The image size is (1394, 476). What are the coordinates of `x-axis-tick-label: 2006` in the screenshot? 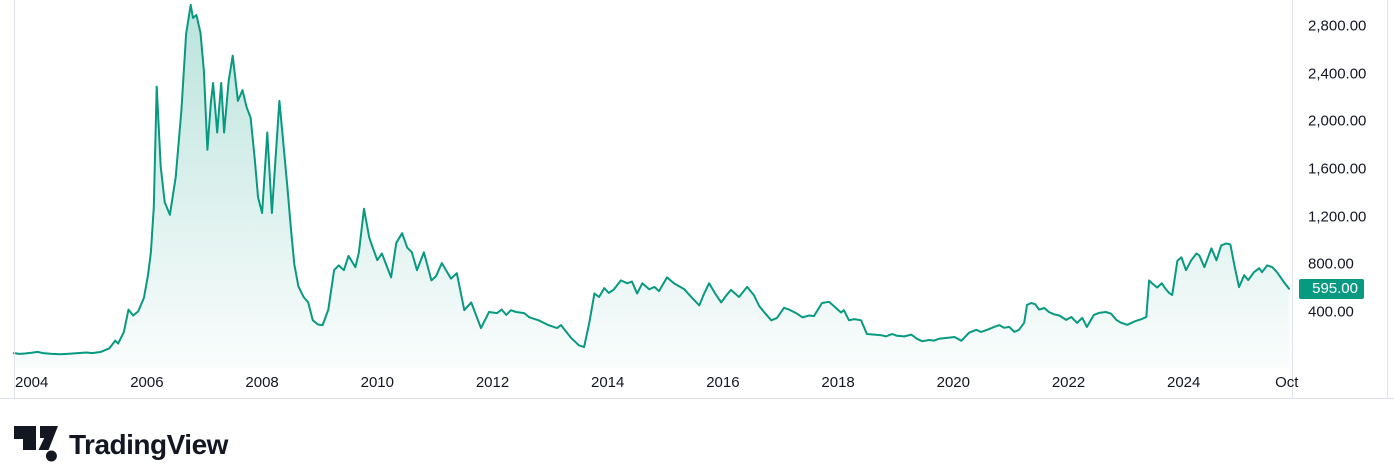 It's located at (147, 382).